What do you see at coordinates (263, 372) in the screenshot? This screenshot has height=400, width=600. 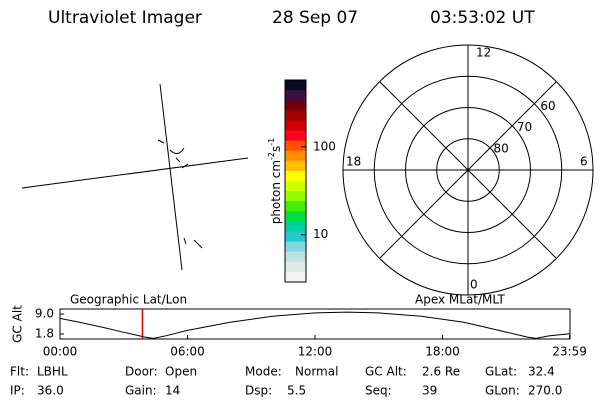 I see `info-key: Mode:` at bounding box center [263, 372].